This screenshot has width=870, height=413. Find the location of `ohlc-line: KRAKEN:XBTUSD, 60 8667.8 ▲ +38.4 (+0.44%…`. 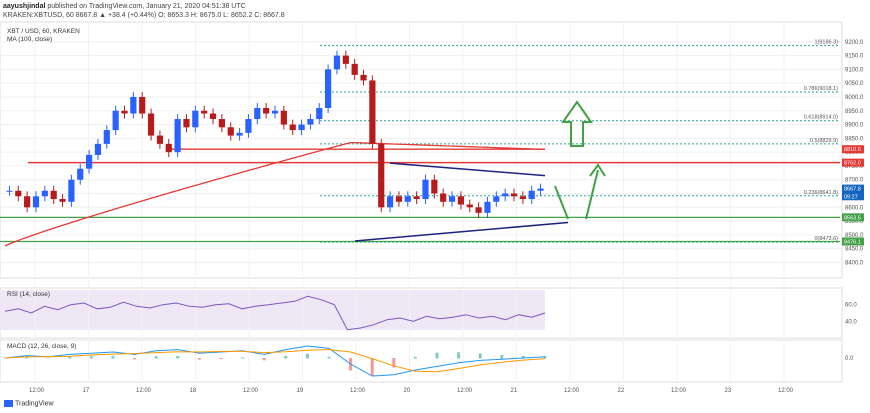

ohlc-line: KRAKEN:XBTUSD, 60 8667.8 ▲ +38.4 (+0.44%… is located at coordinates (144, 15).